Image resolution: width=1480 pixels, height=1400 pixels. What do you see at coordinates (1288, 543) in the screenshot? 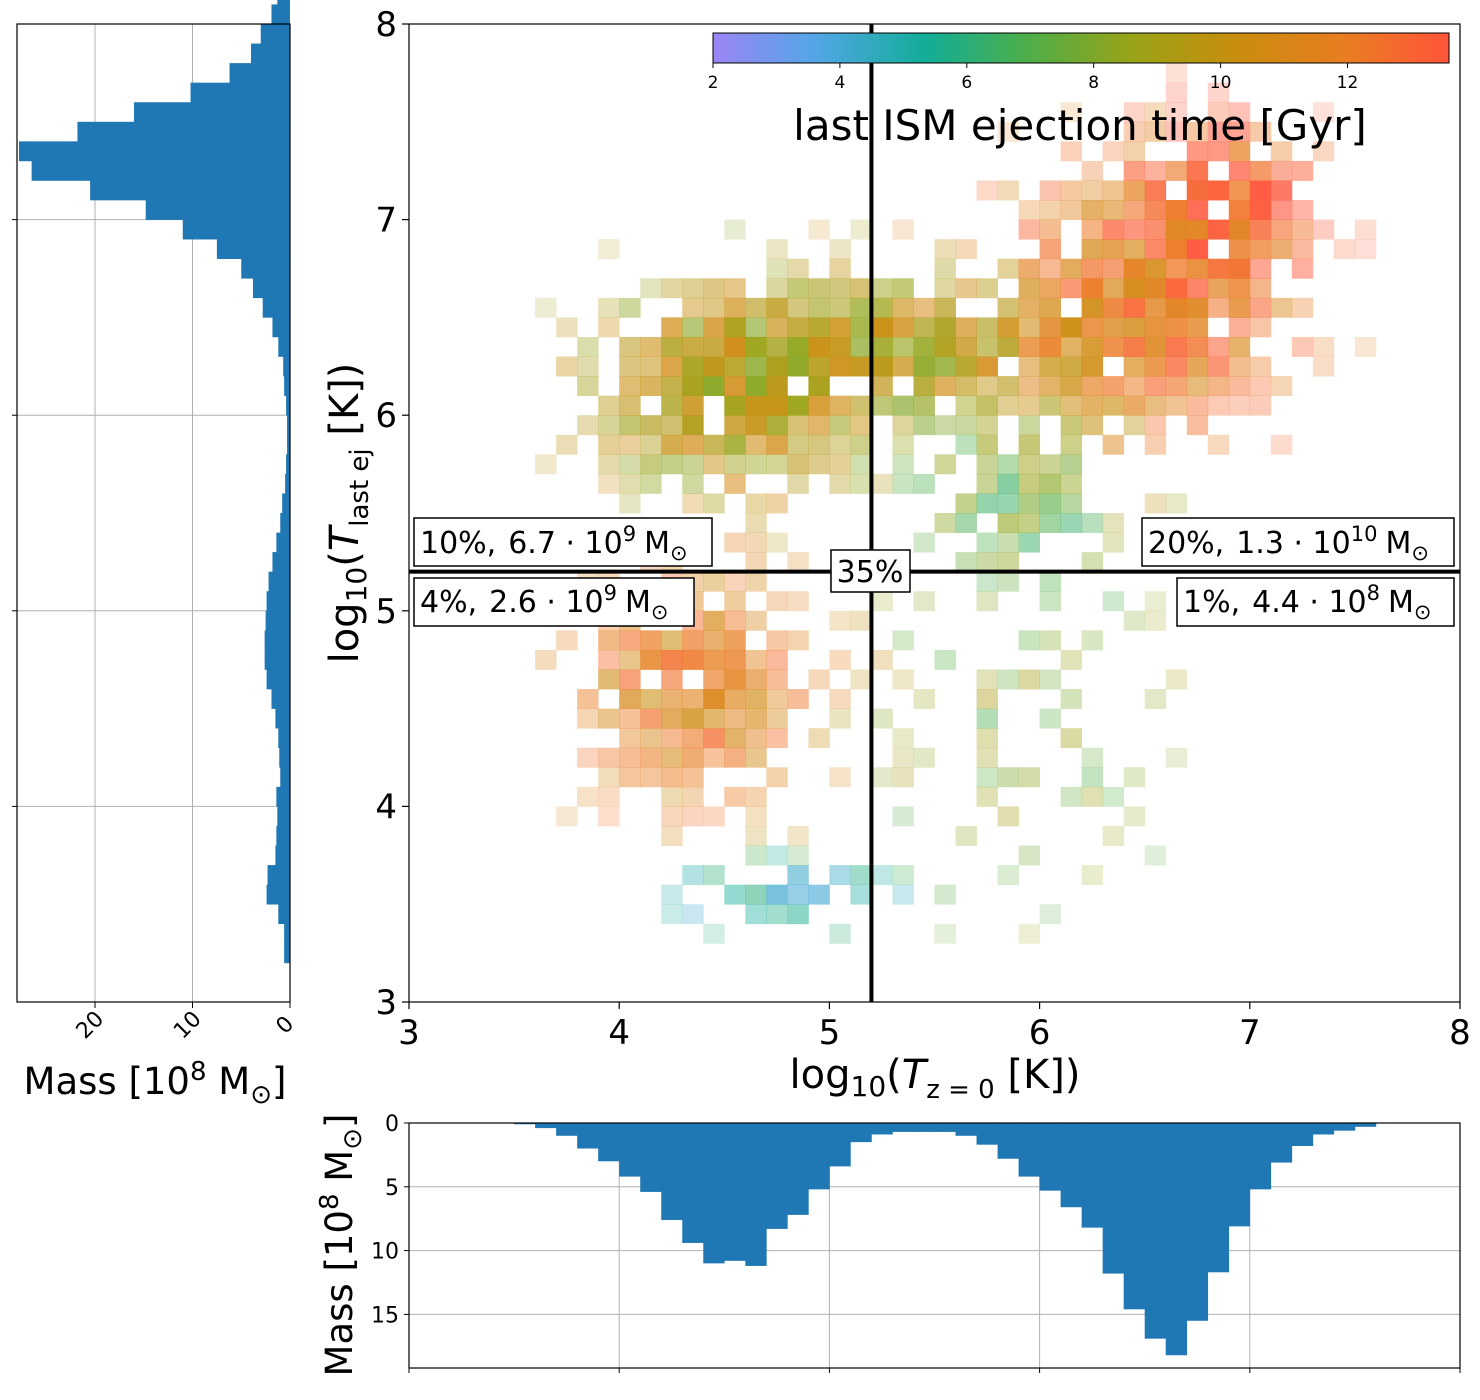
I see `quadrant-text-upper-right: 20%, 1.3 · 1010 M⊙` at bounding box center [1288, 543].